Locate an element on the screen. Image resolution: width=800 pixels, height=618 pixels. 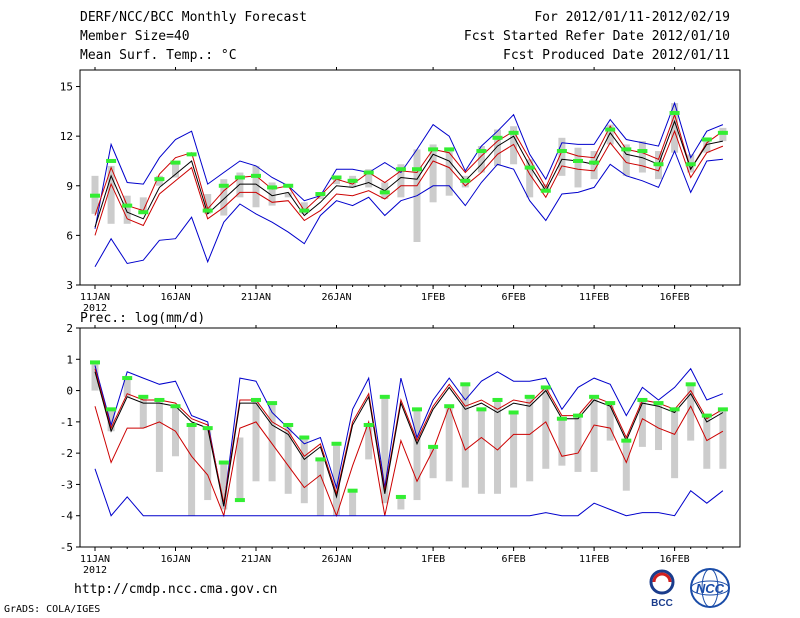
series-line-lower is located at coordinates (409, 182).